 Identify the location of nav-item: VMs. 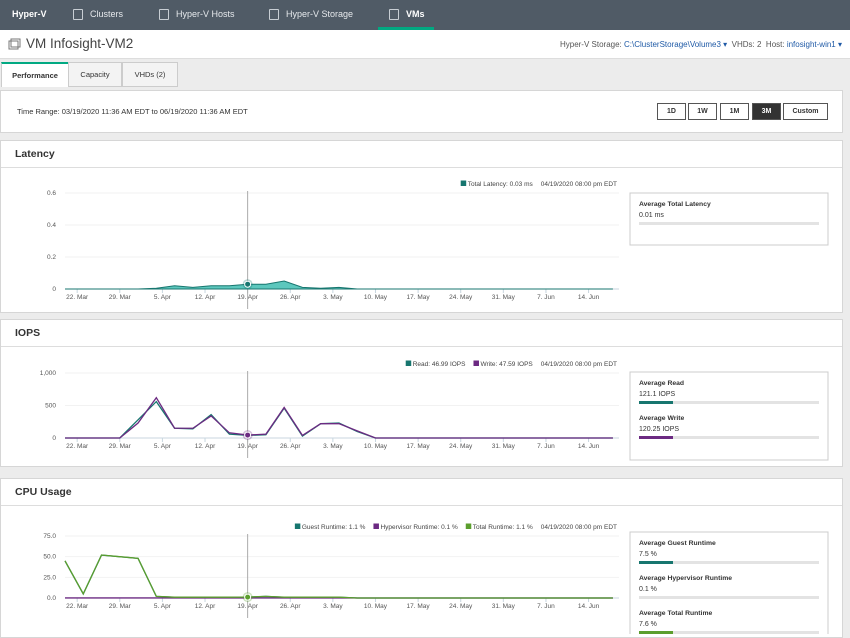
(415, 15).